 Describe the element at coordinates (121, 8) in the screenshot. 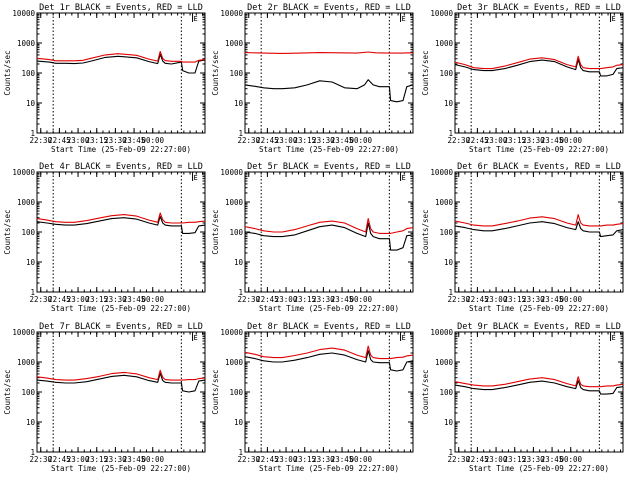

I see `panel-title: Det 1r BLACK = Events, RED = LLD` at that location.